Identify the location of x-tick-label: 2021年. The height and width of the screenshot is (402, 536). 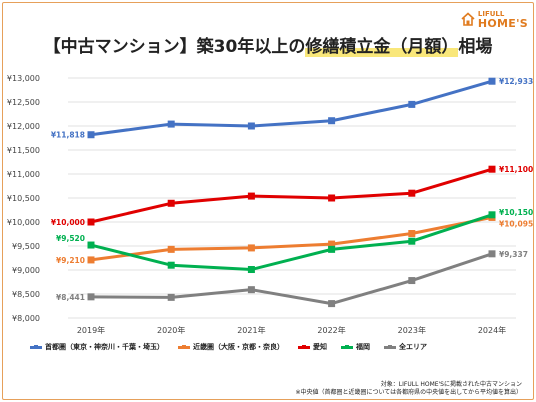
(251, 330).